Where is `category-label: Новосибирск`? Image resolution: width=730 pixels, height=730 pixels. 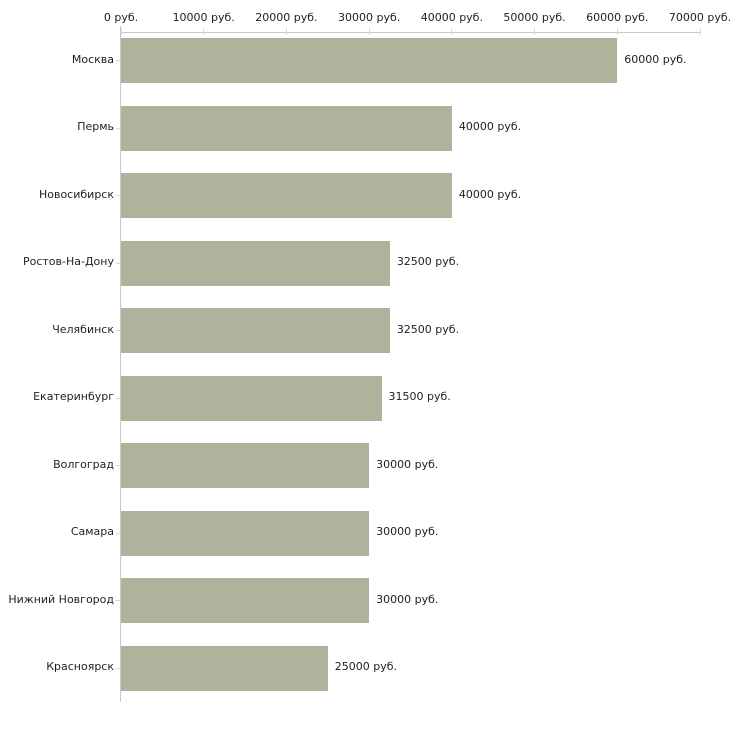 category-label: Новосибирск is located at coordinates (76, 194).